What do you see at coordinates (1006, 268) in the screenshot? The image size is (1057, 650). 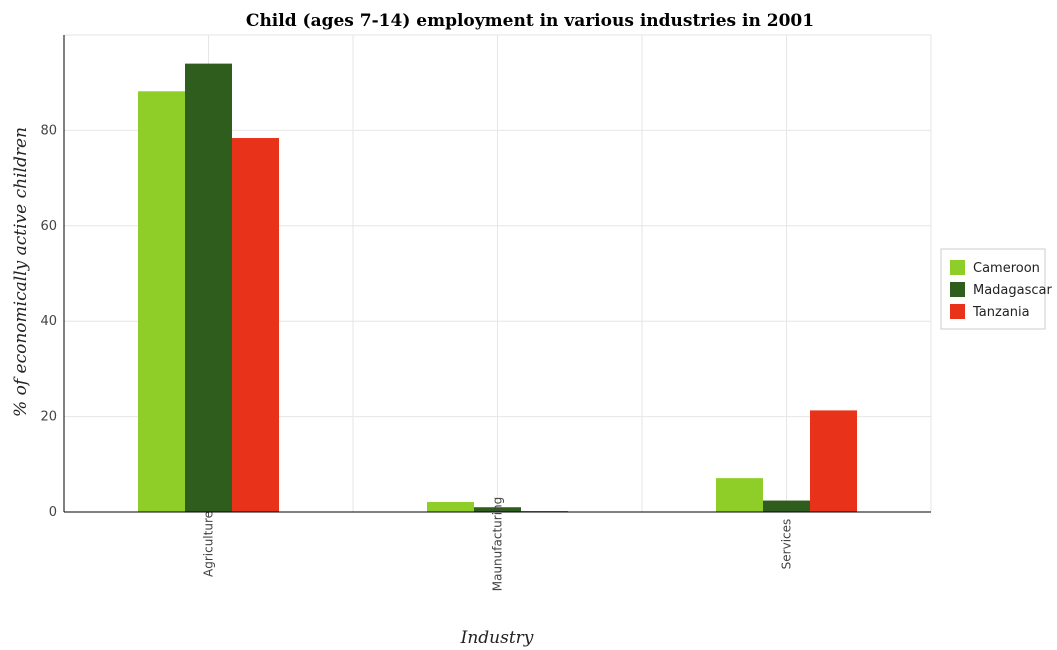 I see `legend-label-cameroon: Cameroon` at bounding box center [1006, 268].